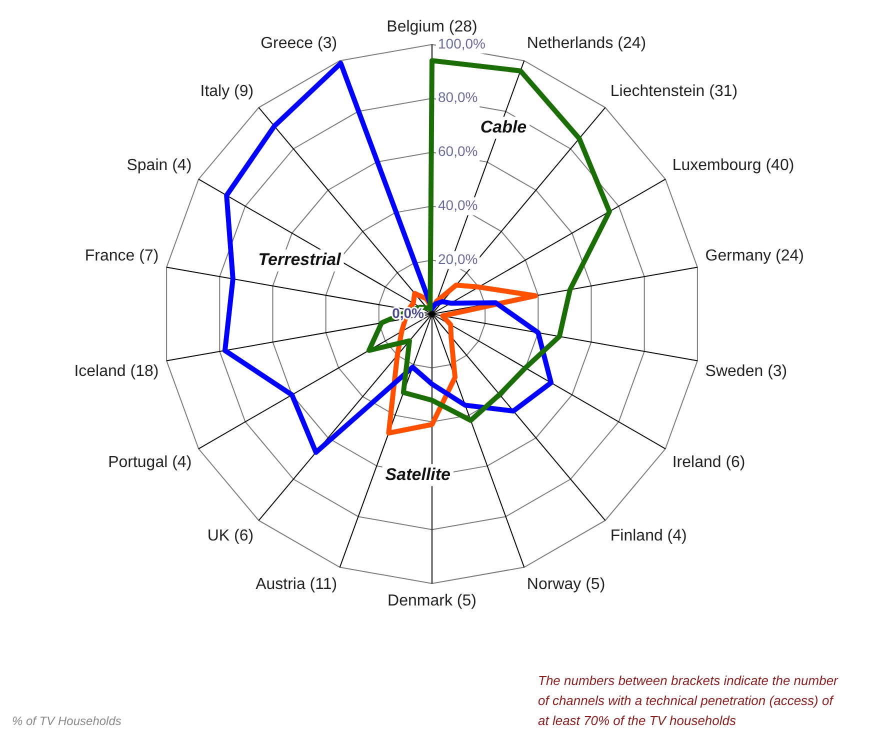  What do you see at coordinates (150, 462) in the screenshot?
I see `spoke-label: Portugal (4)` at bounding box center [150, 462].